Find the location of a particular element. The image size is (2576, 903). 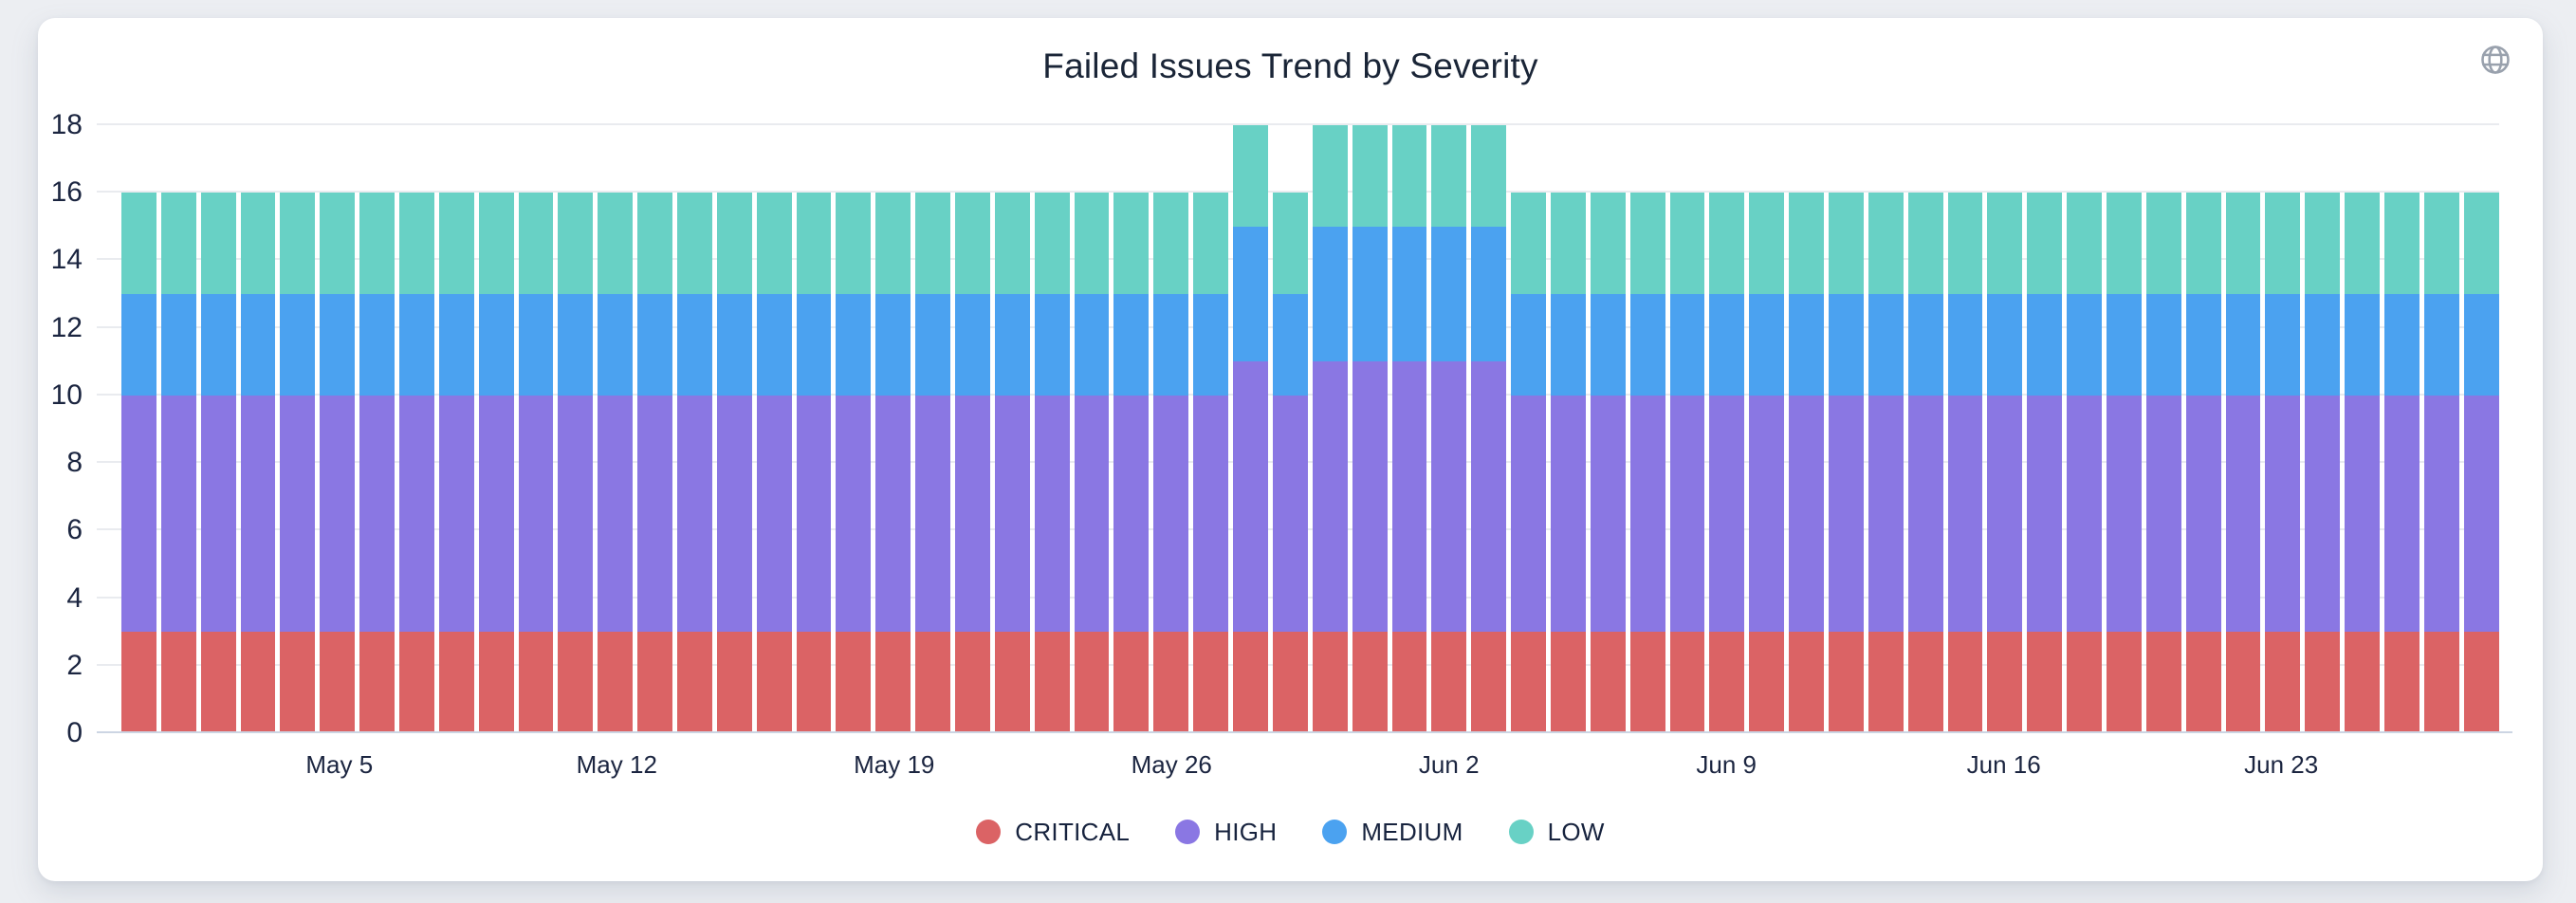

y-axis-tick-label: 14 is located at coordinates (66, 260).